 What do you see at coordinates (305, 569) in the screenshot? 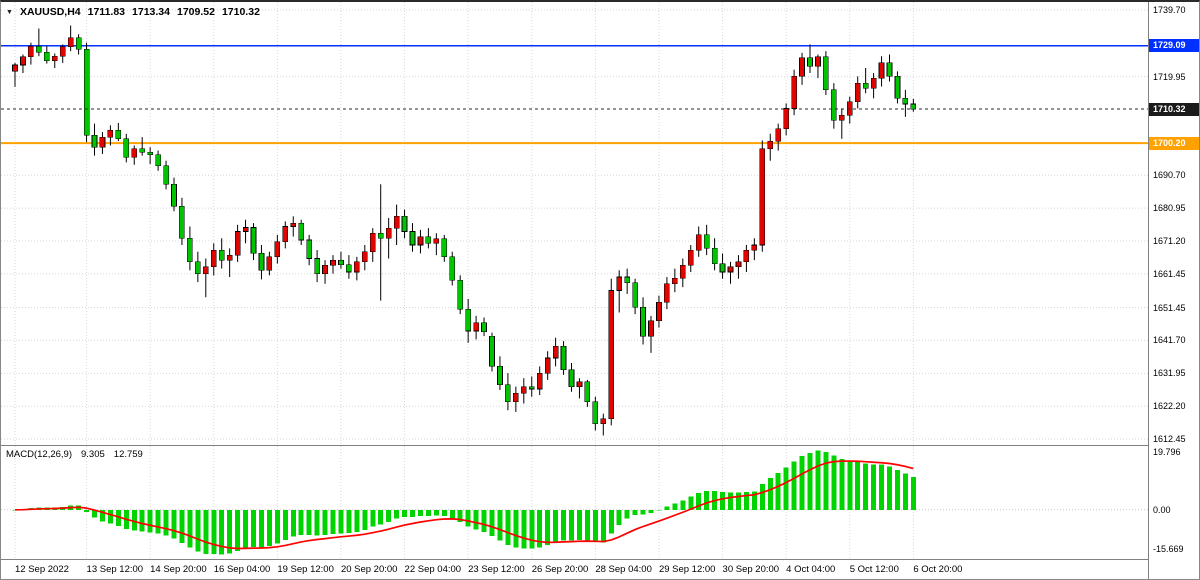
I see `time-label: 19 Sep 12:00` at bounding box center [305, 569].